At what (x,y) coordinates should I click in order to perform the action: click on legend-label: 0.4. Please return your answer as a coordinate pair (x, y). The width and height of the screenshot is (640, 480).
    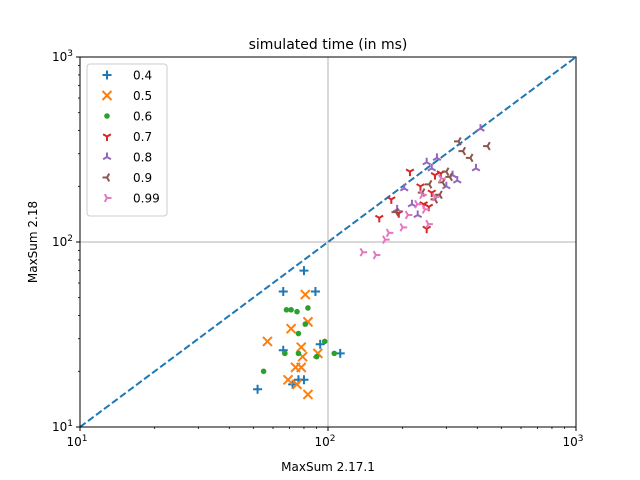
    Looking at the image, I should click on (142, 76).